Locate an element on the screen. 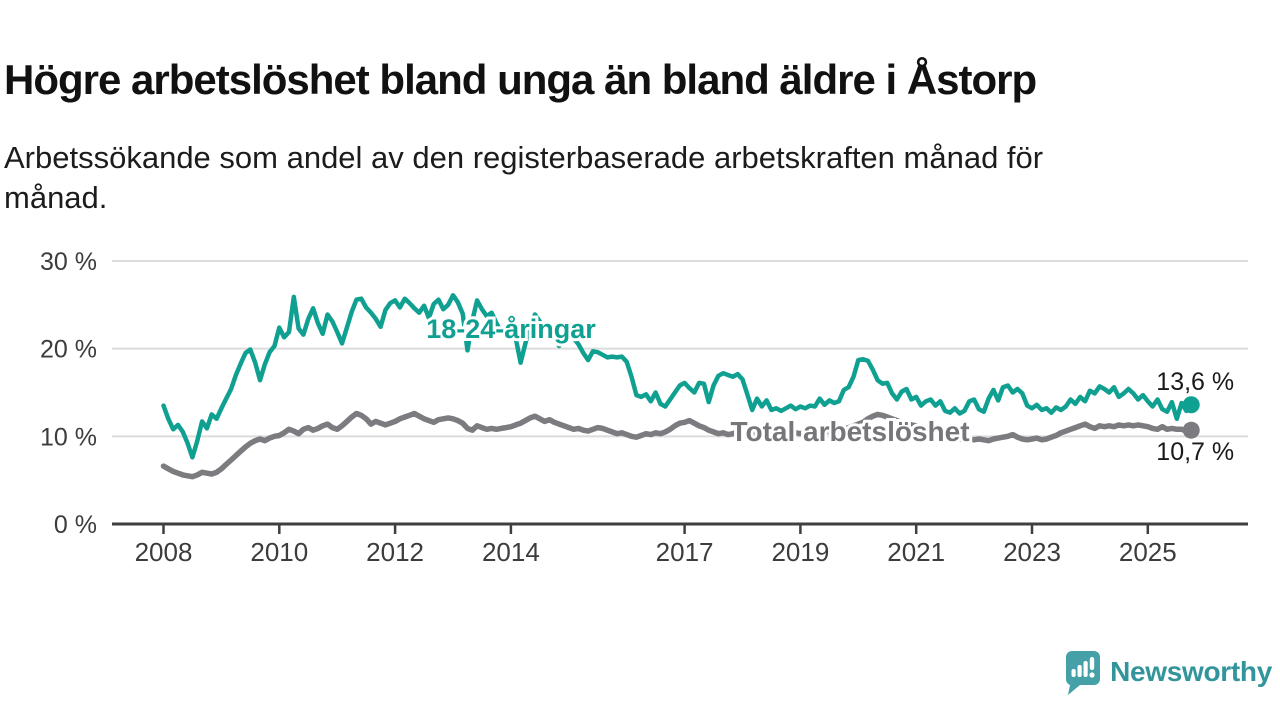 Image resolution: width=1280 pixels, height=720 pixels. x-axis-label-2021: 2021 is located at coordinates (916, 552).